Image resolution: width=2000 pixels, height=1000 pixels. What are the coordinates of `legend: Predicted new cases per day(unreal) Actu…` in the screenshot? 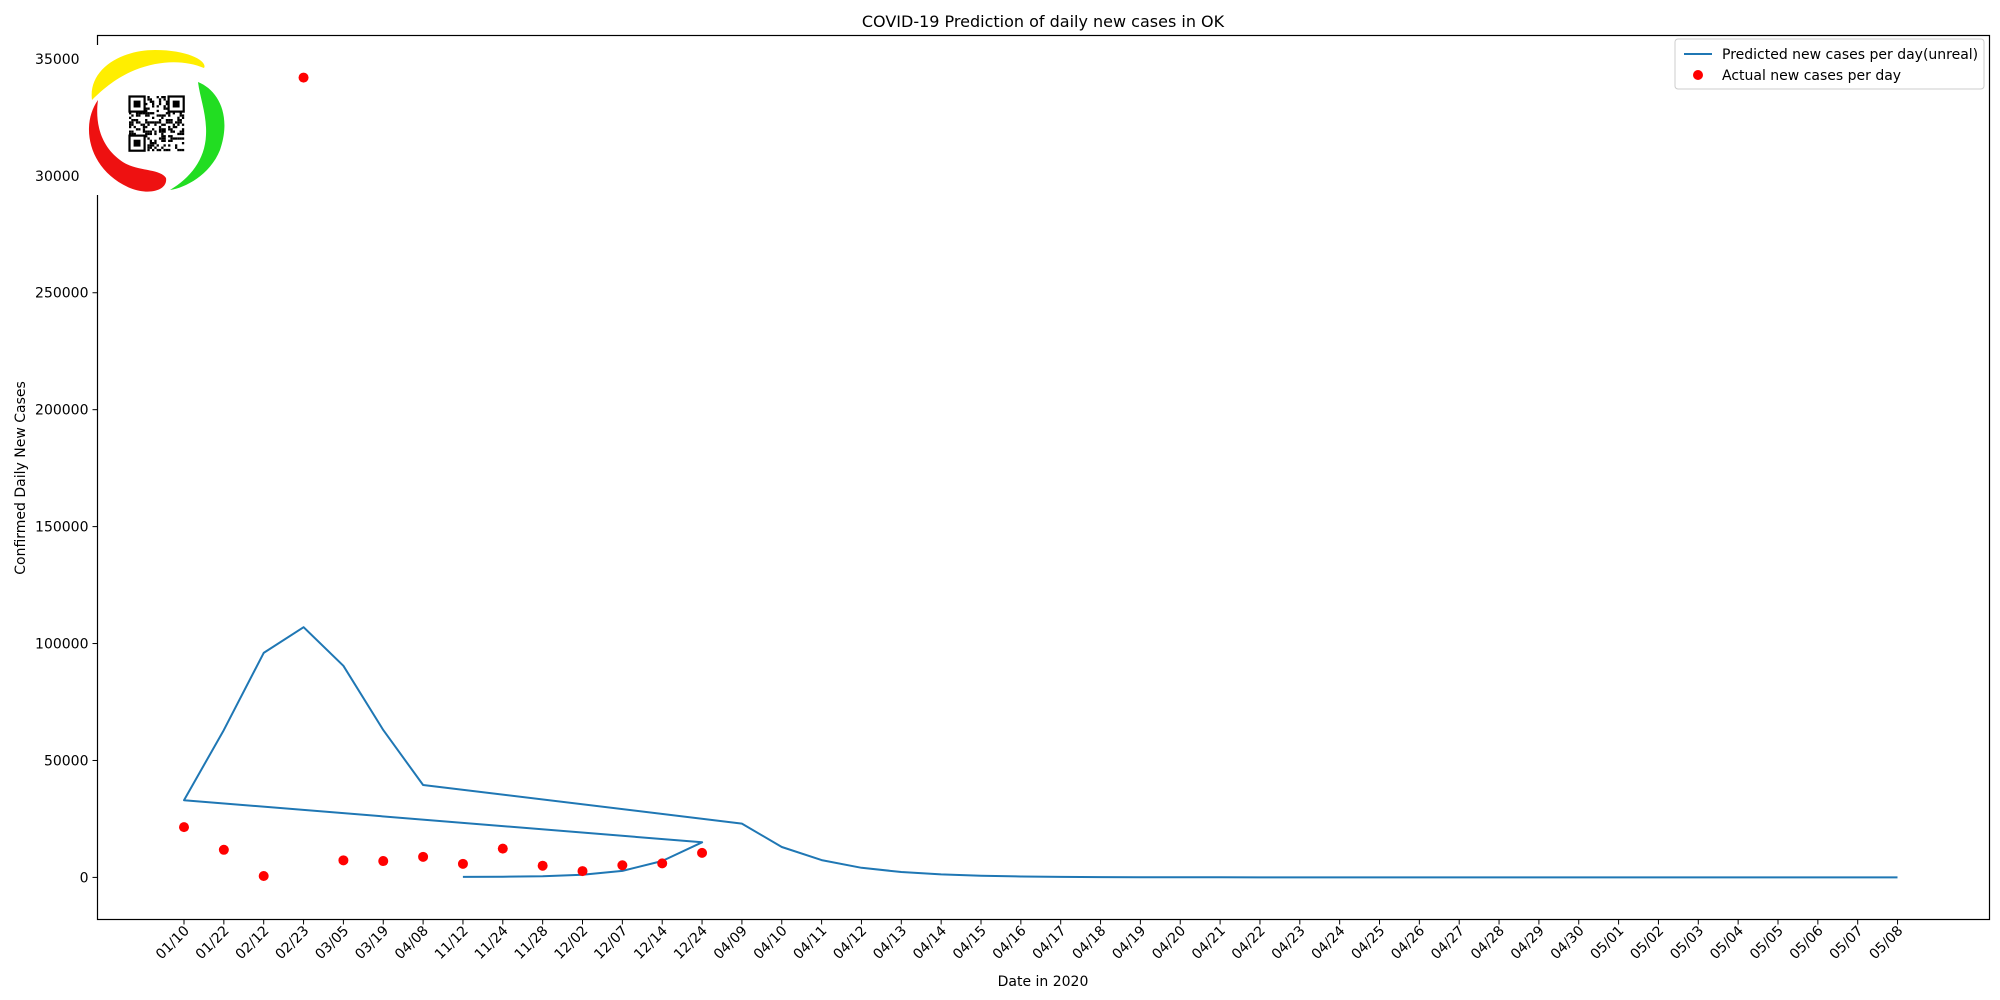 It's located at (1829, 64).